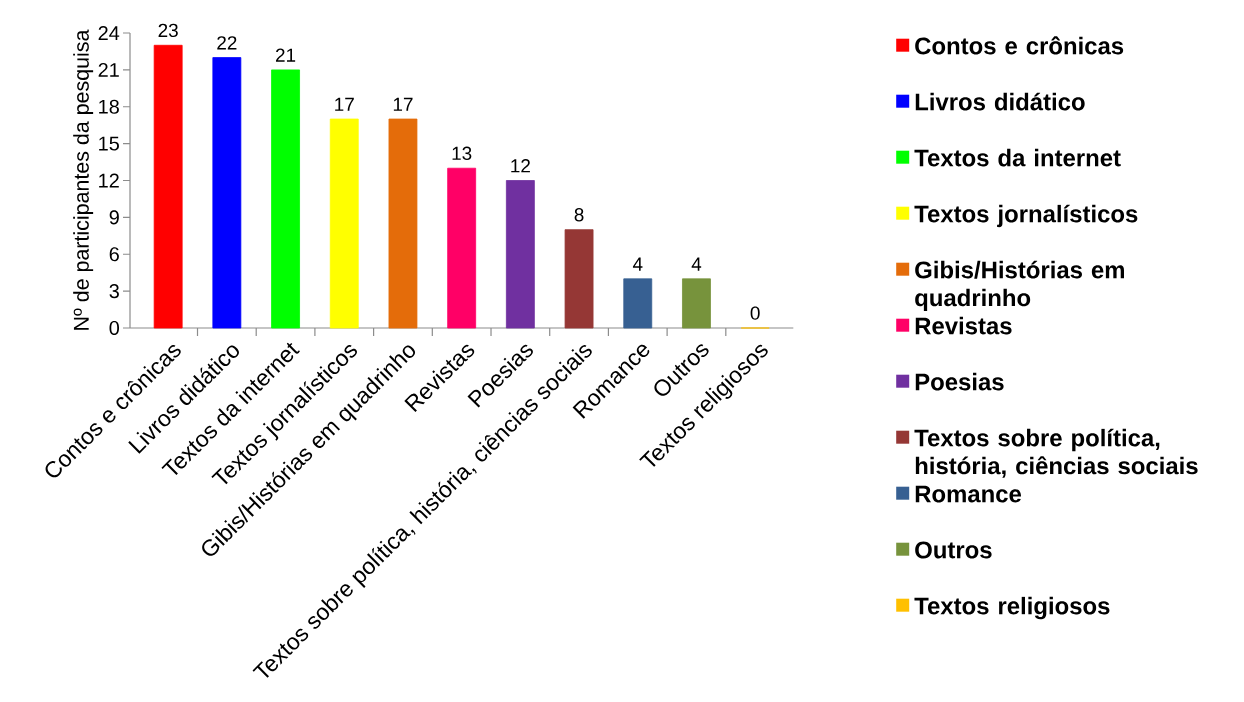  Describe the element at coordinates (114, 254) in the screenshot. I see `y-tick-label: 6` at that location.